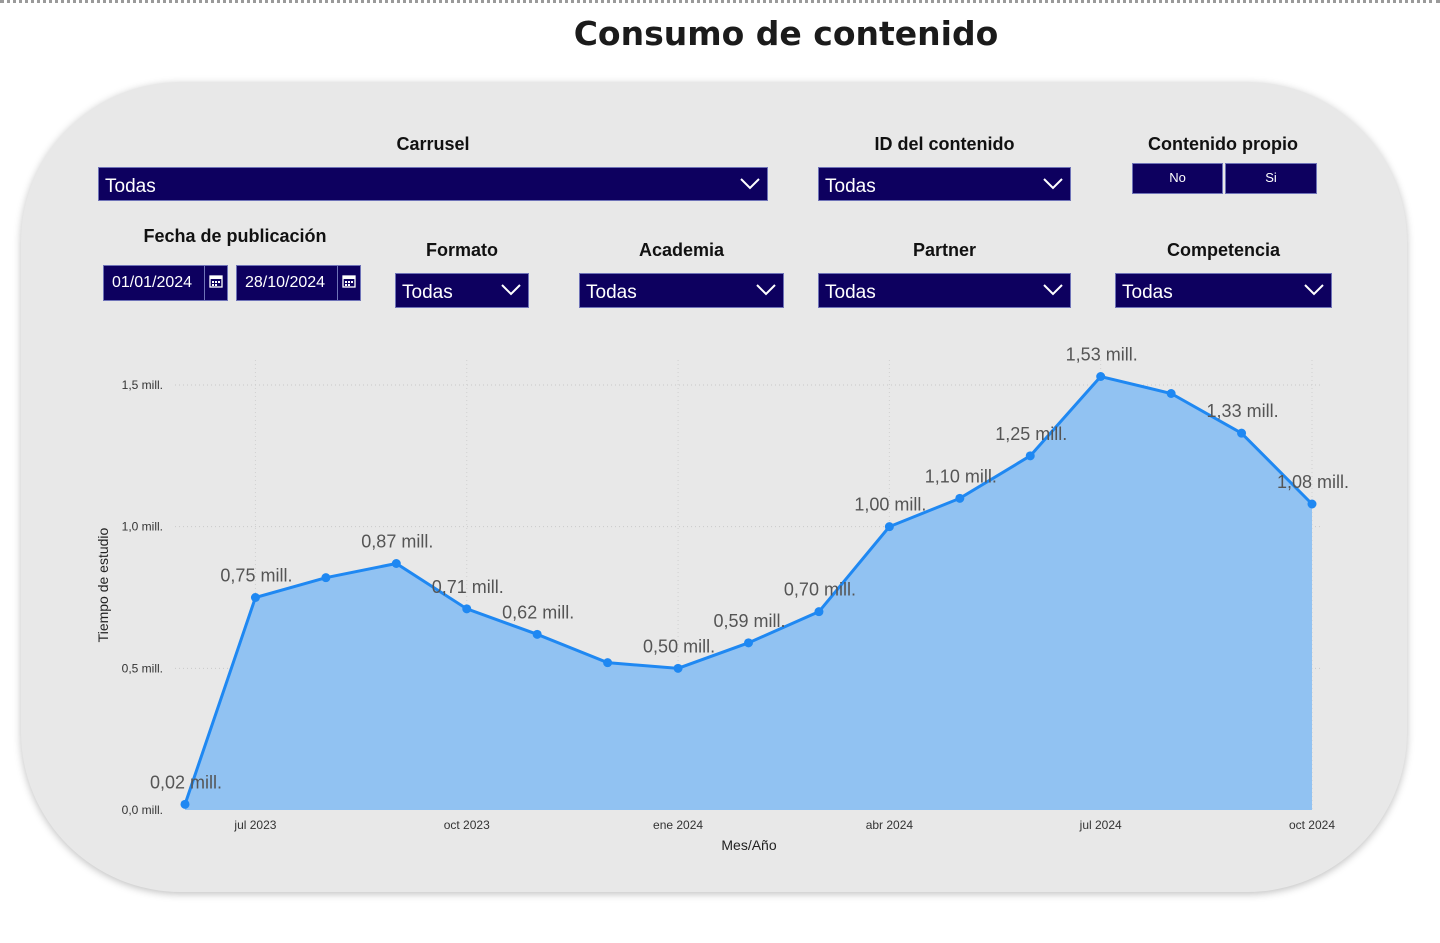 The width and height of the screenshot is (1440, 943). I want to click on x-tick-label: jul 2024, so click(1100, 825).